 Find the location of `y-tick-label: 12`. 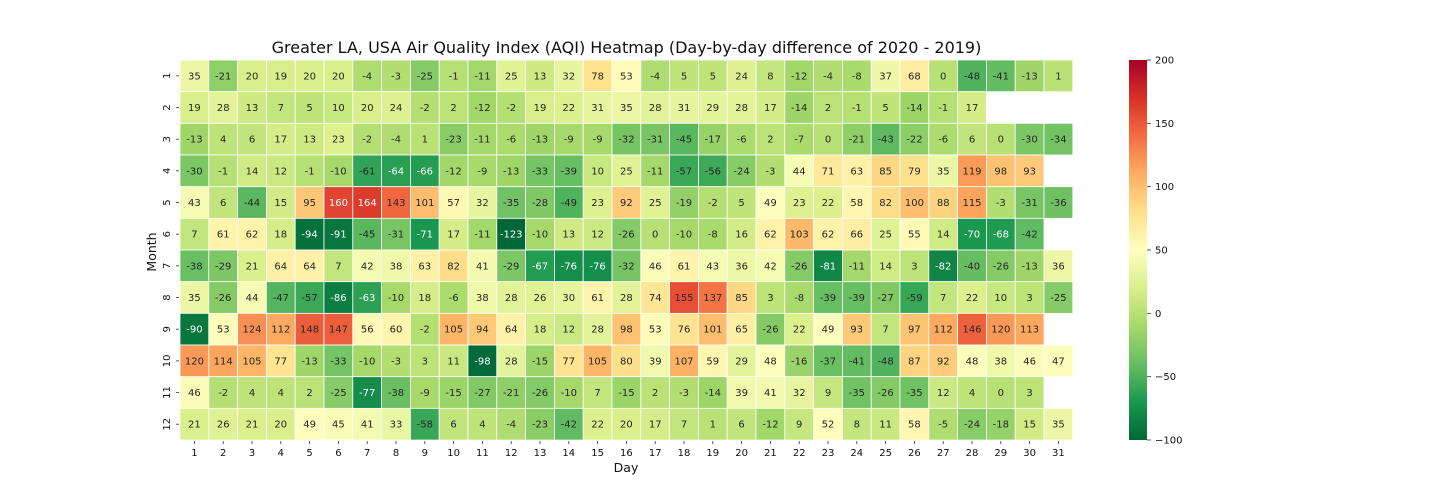

y-tick-label: 12 is located at coordinates (167, 424).